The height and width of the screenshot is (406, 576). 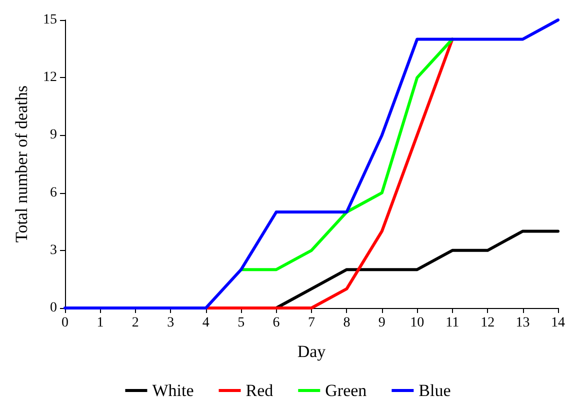 What do you see at coordinates (173, 390) in the screenshot?
I see `legend-label: White` at bounding box center [173, 390].